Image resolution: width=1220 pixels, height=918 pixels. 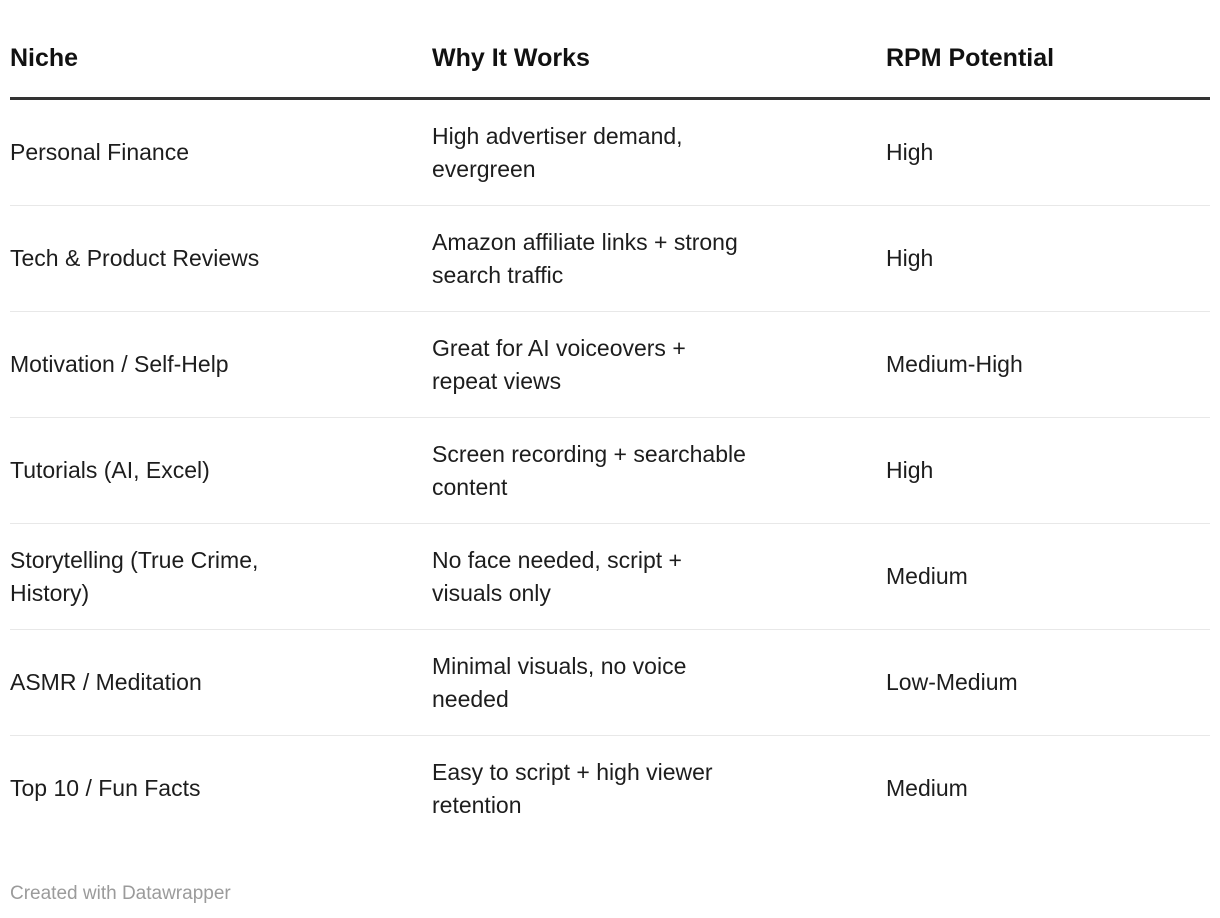 What do you see at coordinates (659, 72) in the screenshot?
I see `column-header-why-it-works: Why It Works` at bounding box center [659, 72].